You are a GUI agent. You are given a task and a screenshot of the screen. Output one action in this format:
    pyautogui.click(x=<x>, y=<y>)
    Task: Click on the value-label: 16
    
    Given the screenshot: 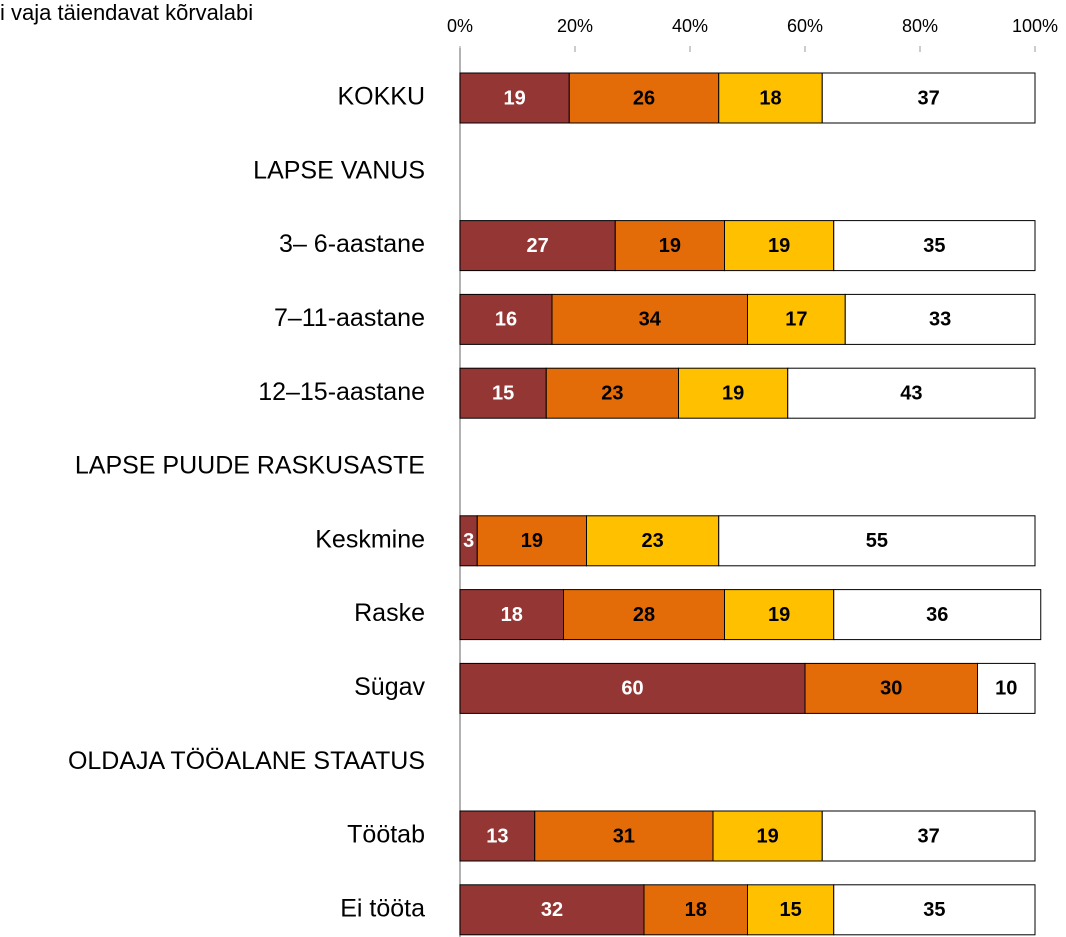 What is the action you would take?
    pyautogui.click(x=506, y=320)
    